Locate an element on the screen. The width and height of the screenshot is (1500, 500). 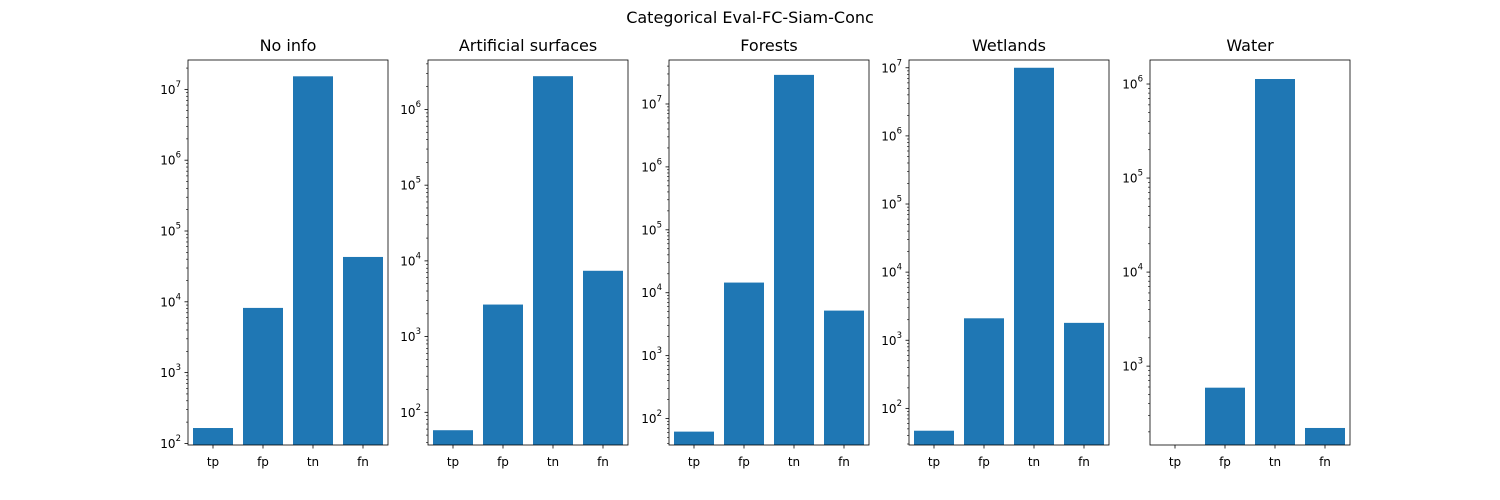
panel-4: 10³ 10⁴ 10⁵ 10⁶ tp fp tn fn Water is located at coordinates (1236, 252).